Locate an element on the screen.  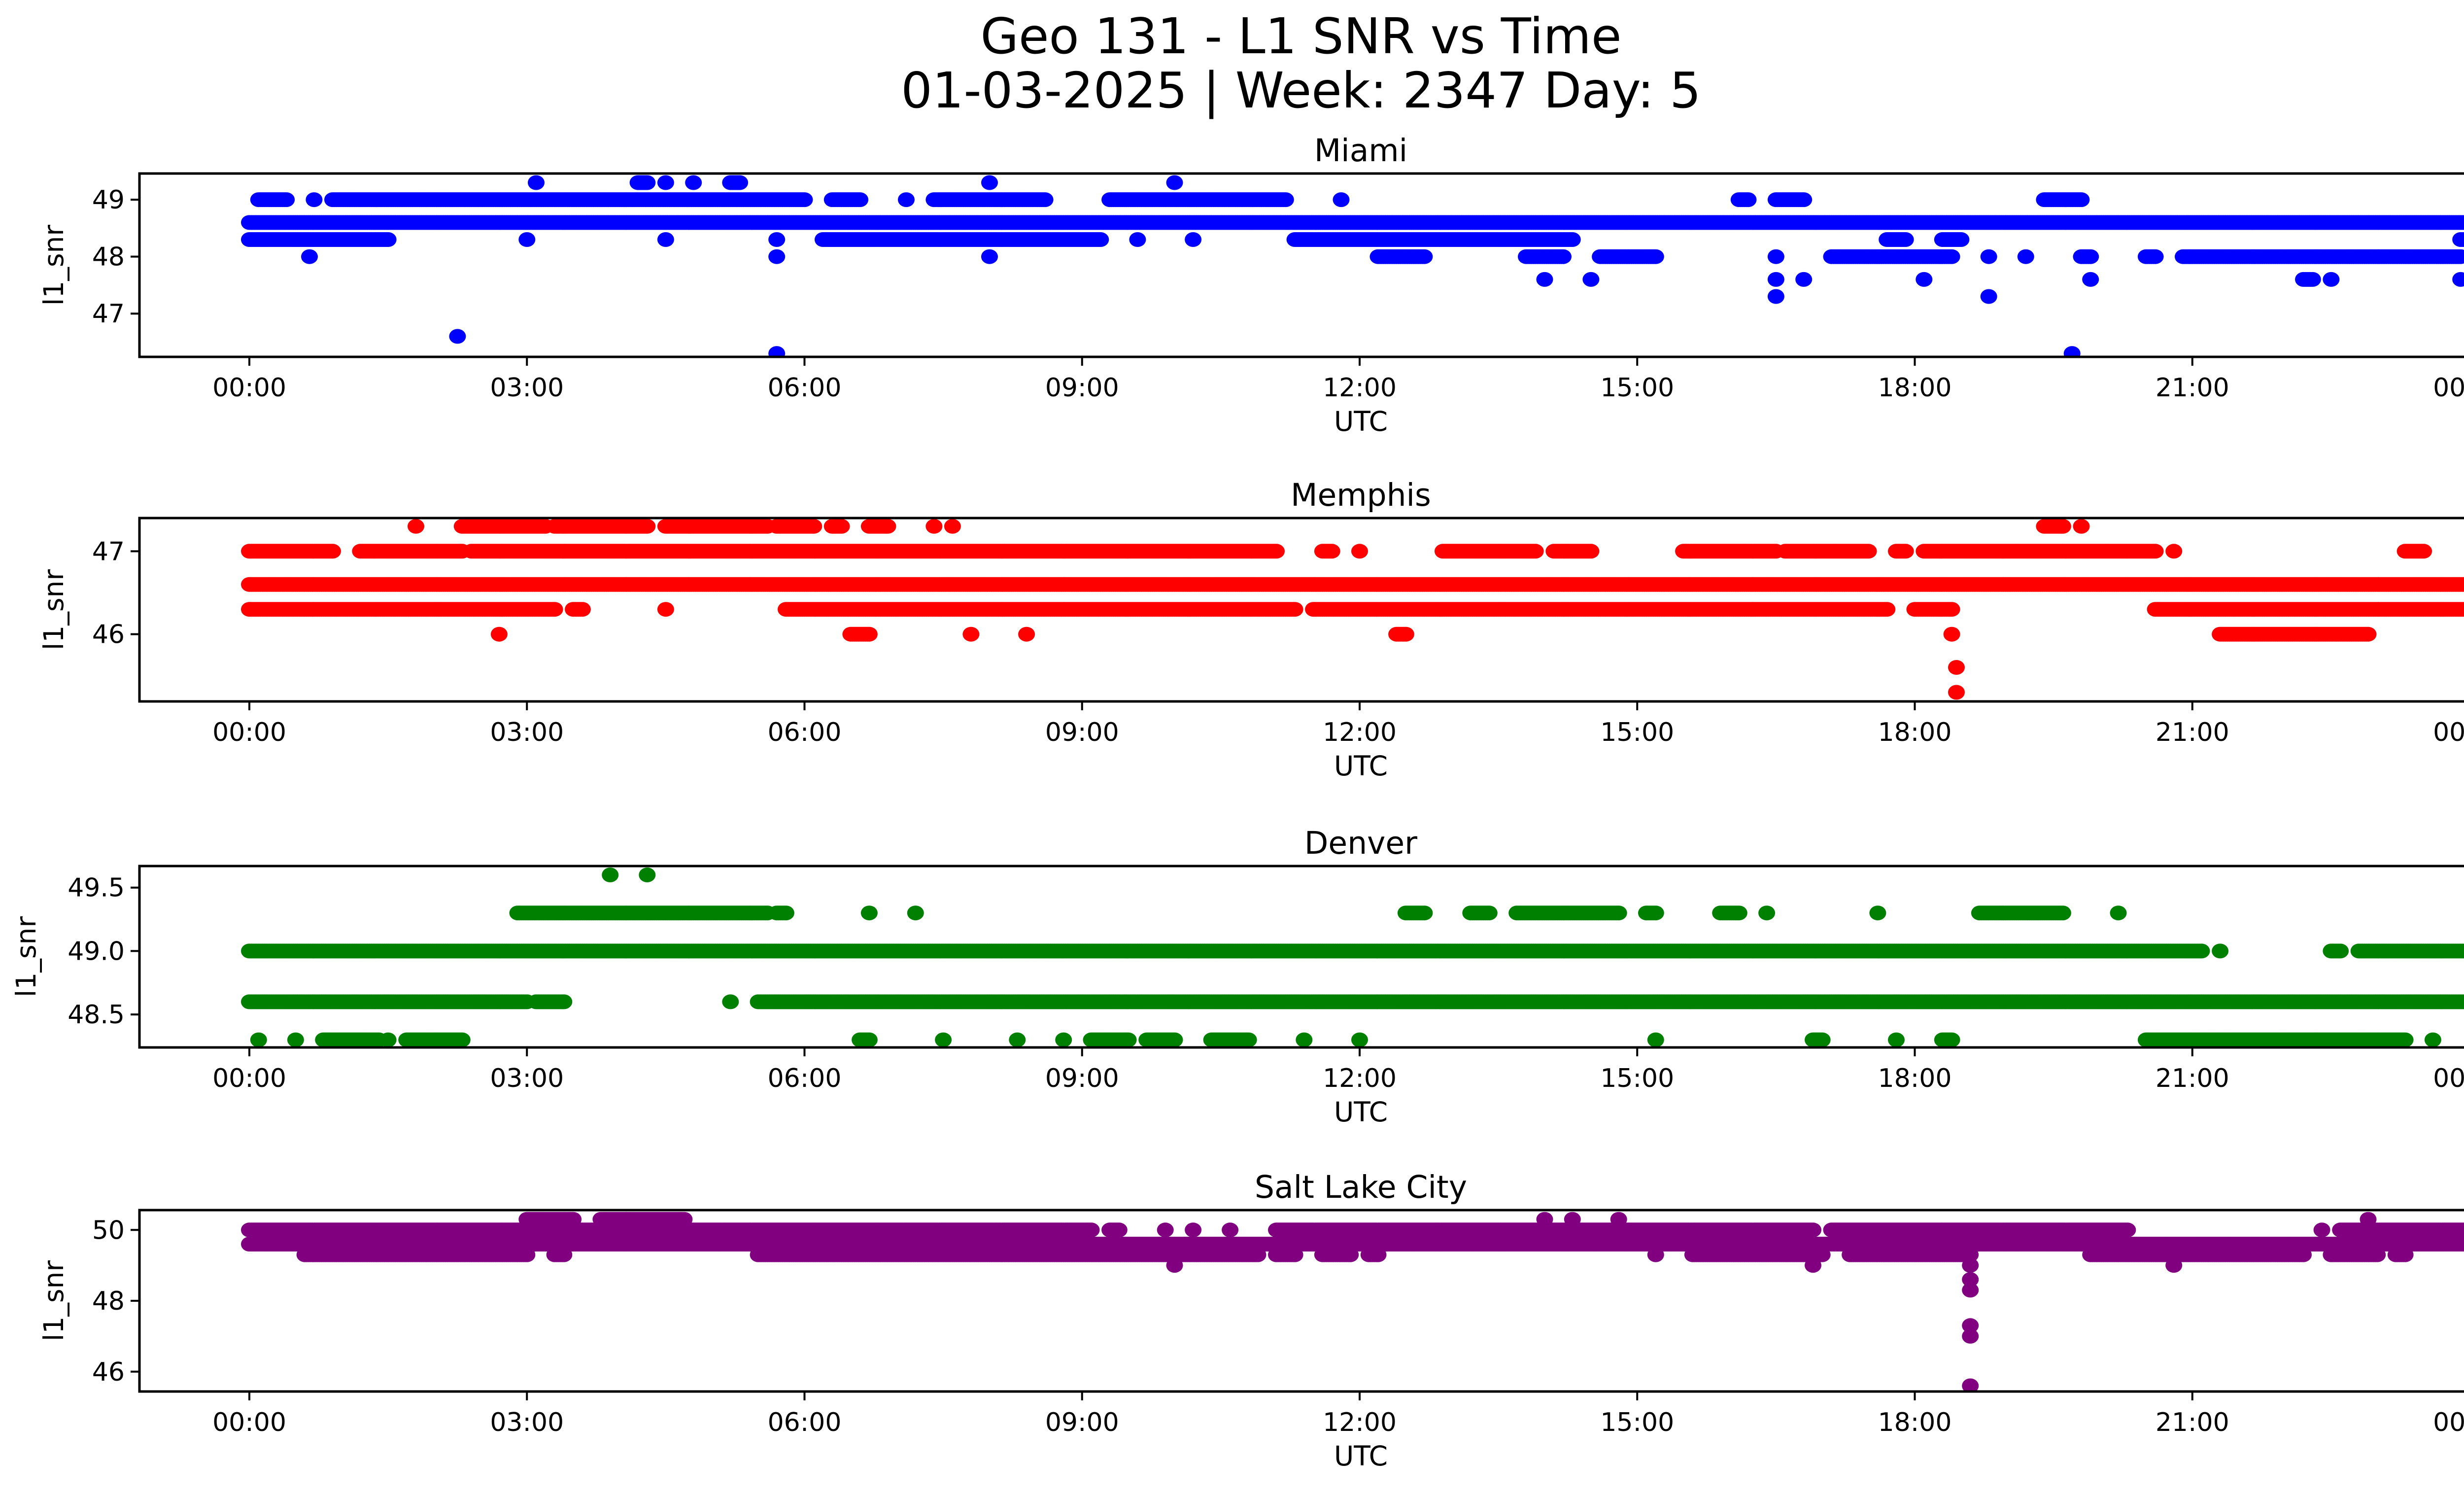
chart-title: Geo 131 - L1 SNR vs Time is located at coordinates (1301, 36).